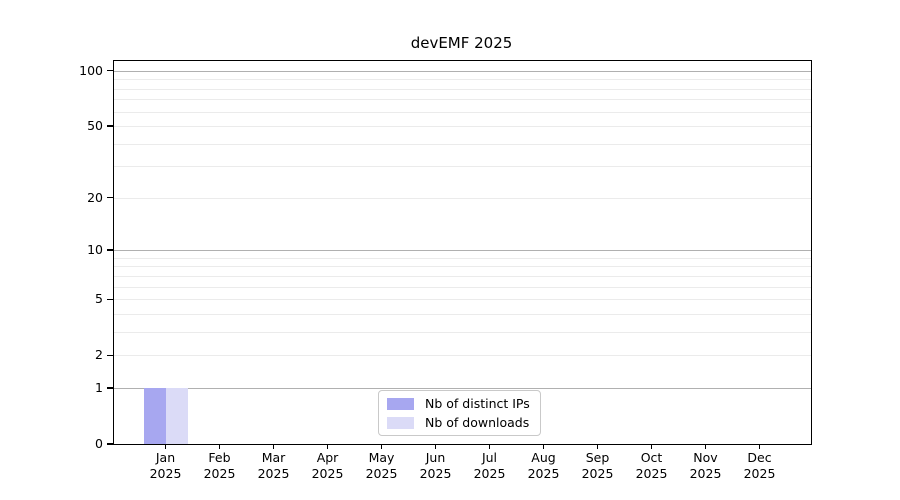  Describe the element at coordinates (327, 457) in the screenshot. I see `x-tick-label-month: Apr` at that location.